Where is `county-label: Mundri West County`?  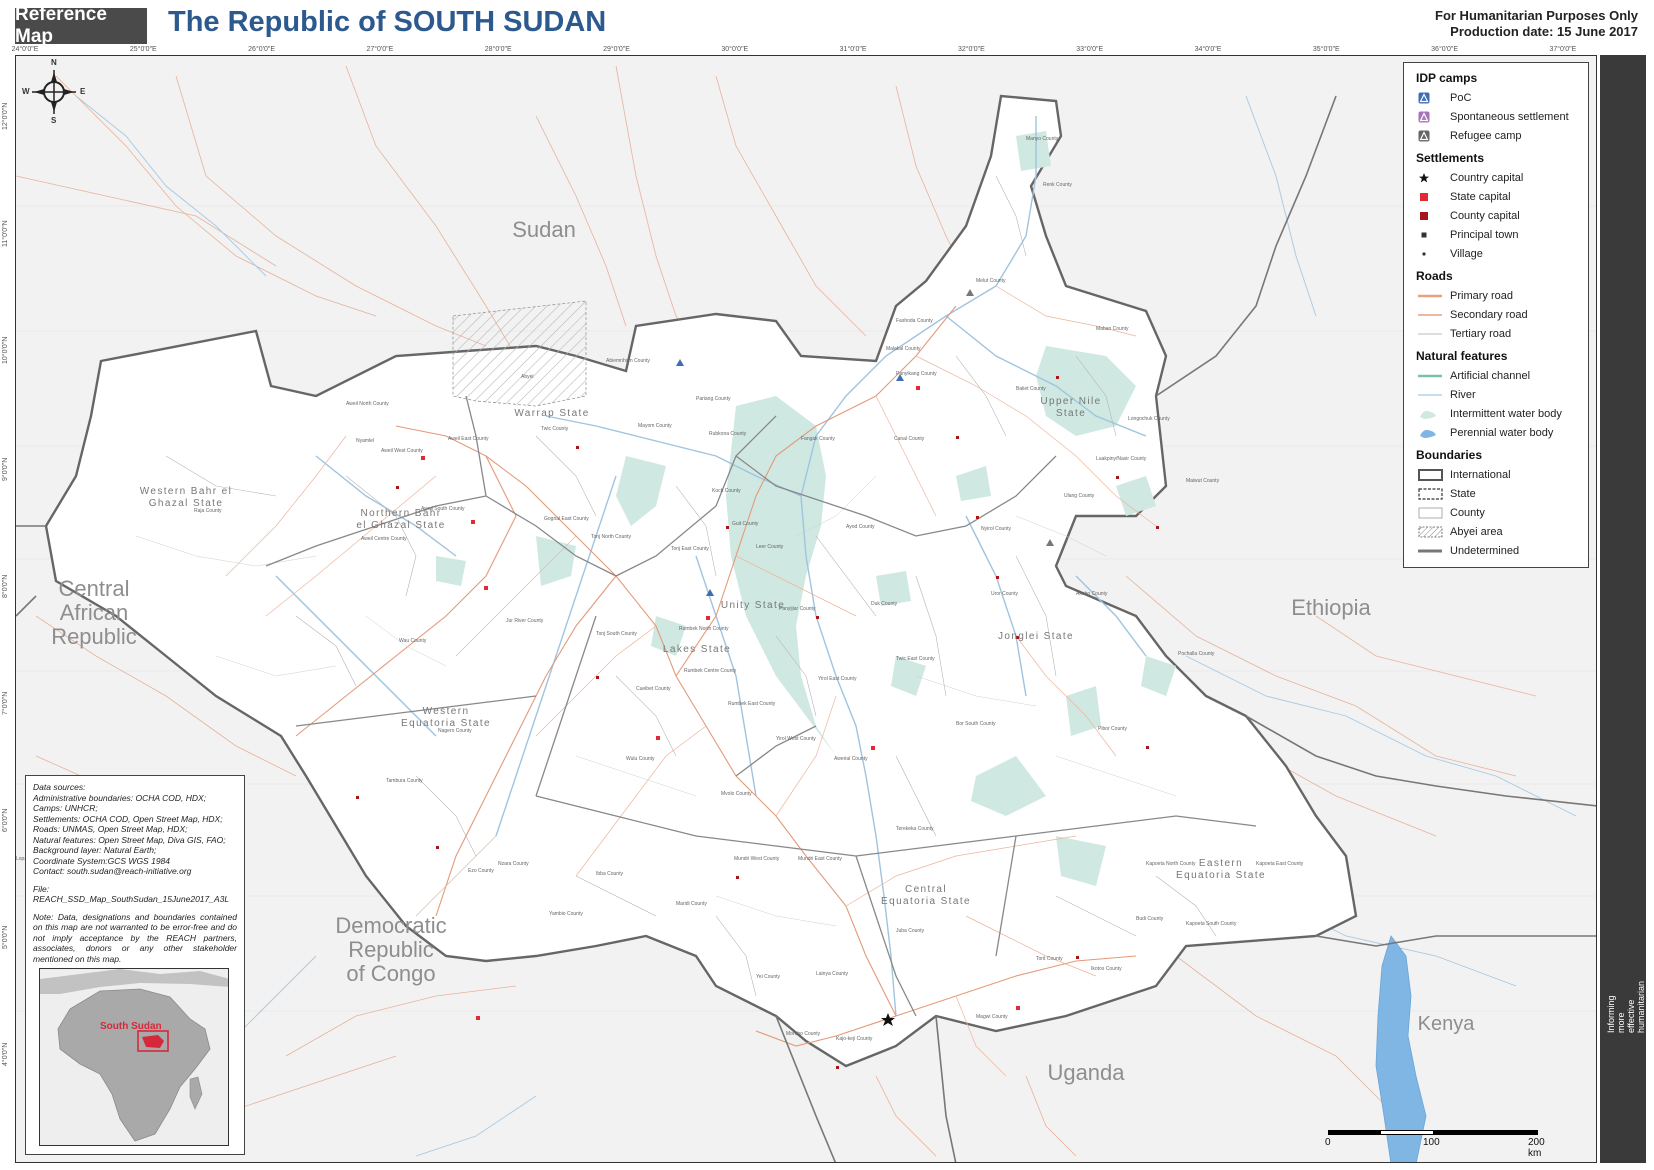
county-label: Mundri West County is located at coordinates (757, 859).